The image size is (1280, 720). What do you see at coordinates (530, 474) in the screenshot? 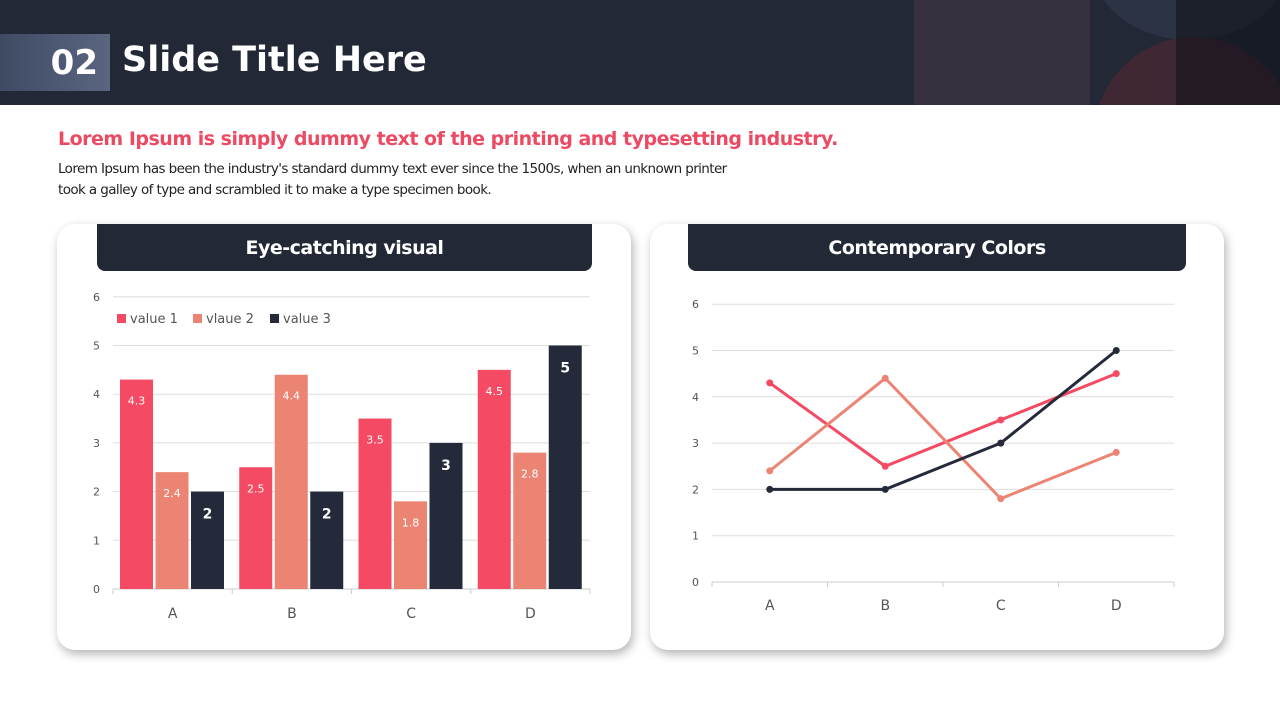
I see `bar-data-label: 2.8` at bounding box center [530, 474].